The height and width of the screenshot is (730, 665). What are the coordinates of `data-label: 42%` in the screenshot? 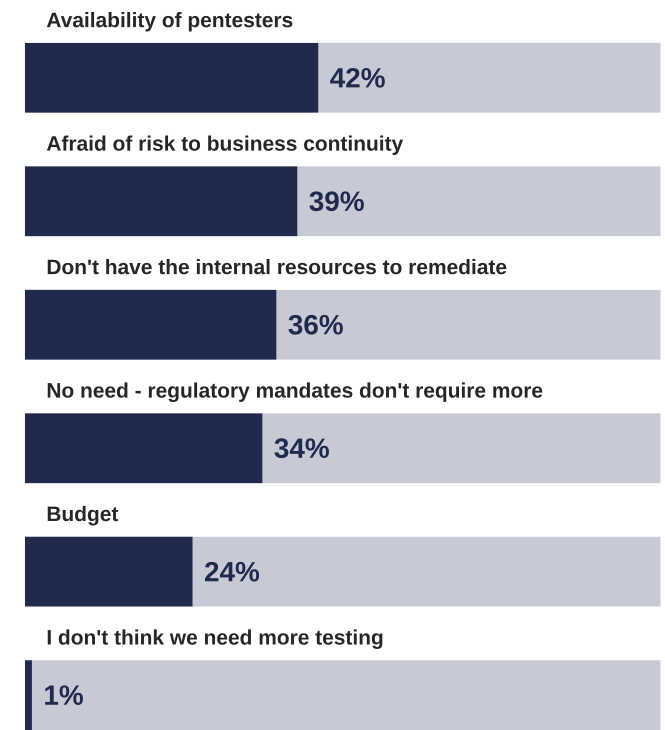 It's located at (357, 78).